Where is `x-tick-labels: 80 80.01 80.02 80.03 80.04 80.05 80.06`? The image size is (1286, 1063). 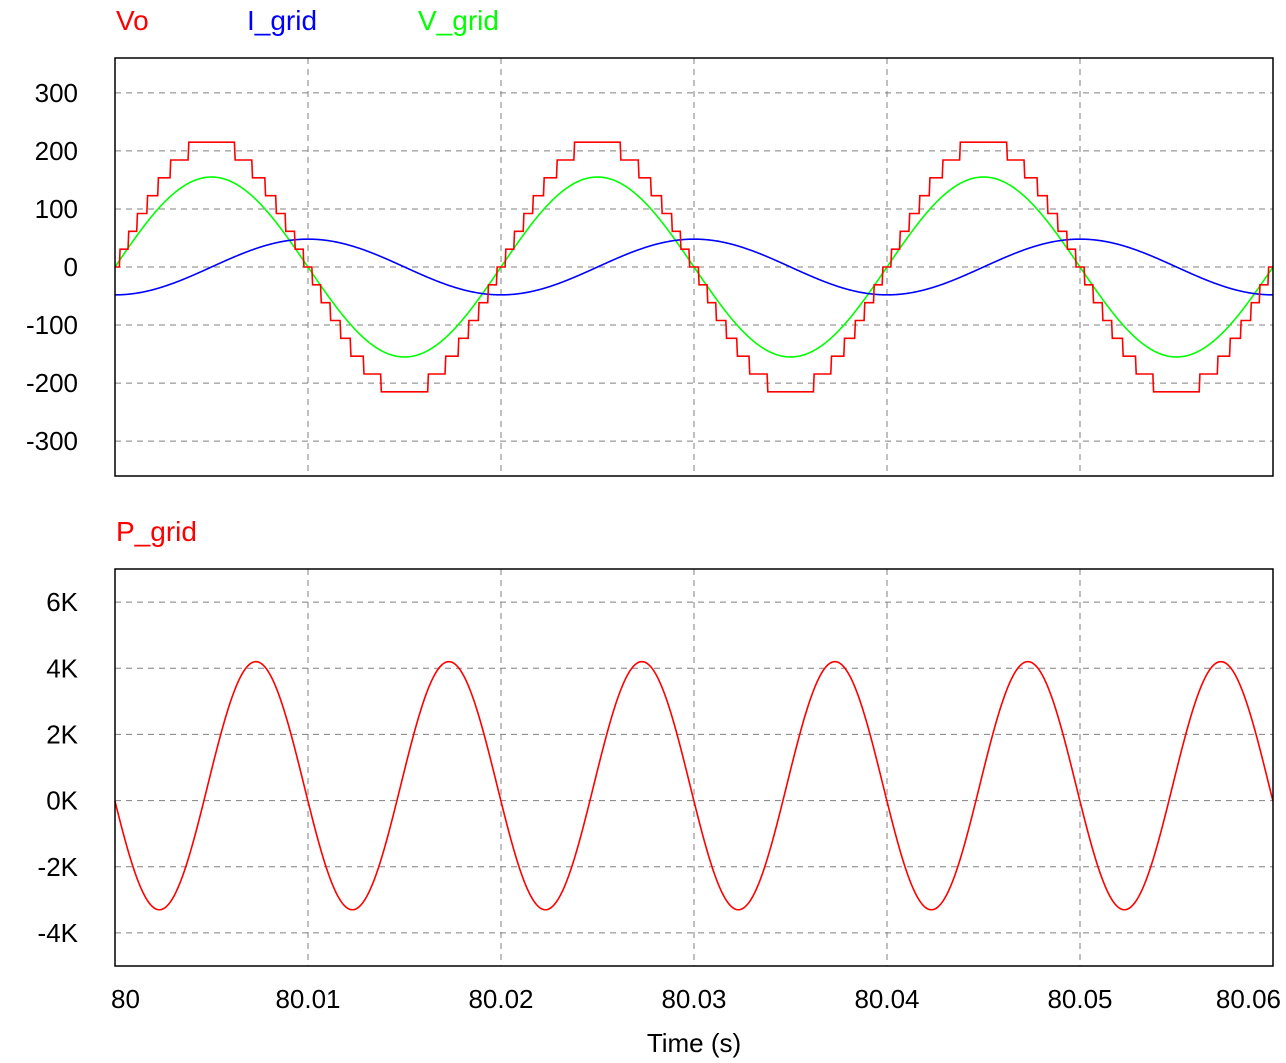 x-tick-labels: 80 80.01 80.02 80.03 80.04 80.05 80.06 is located at coordinates (696, 999).